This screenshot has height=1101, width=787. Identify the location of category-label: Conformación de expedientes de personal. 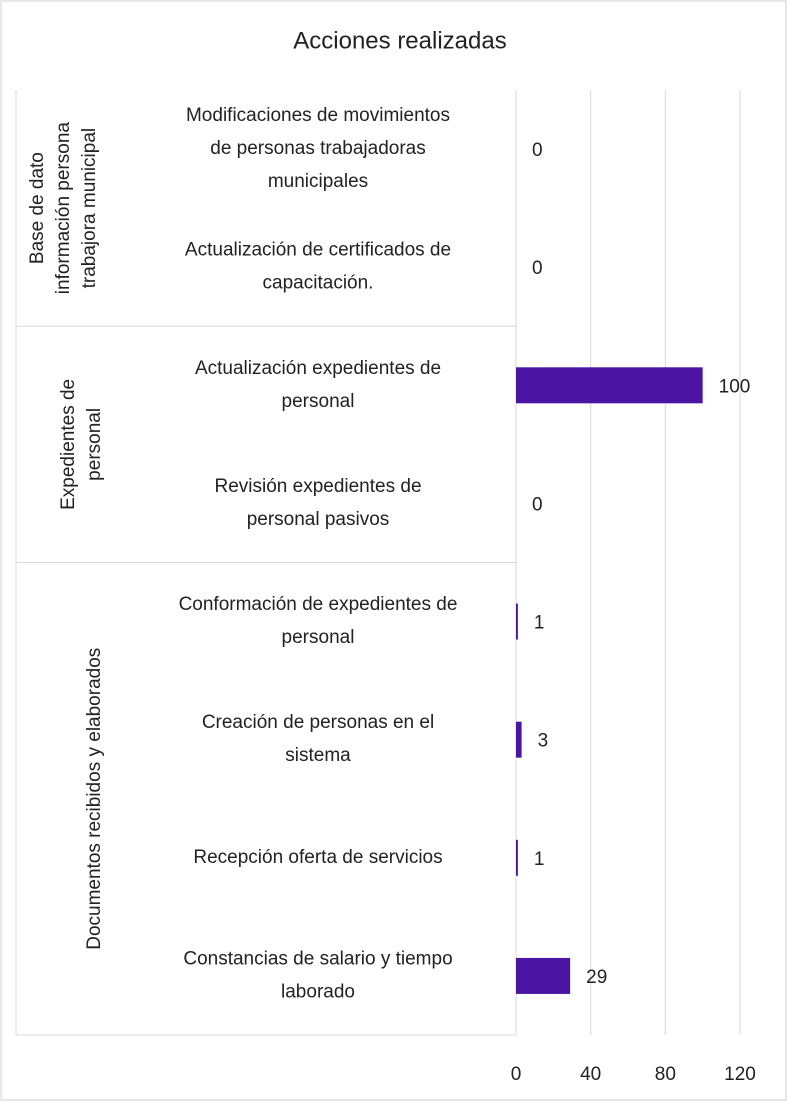
(318, 621).